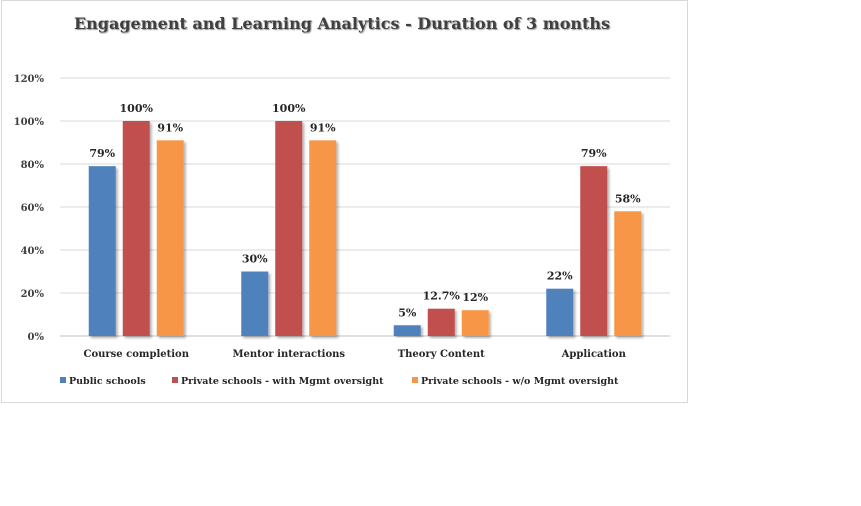 The height and width of the screenshot is (506, 861). I want to click on data-label: 12.7%, so click(442, 296).